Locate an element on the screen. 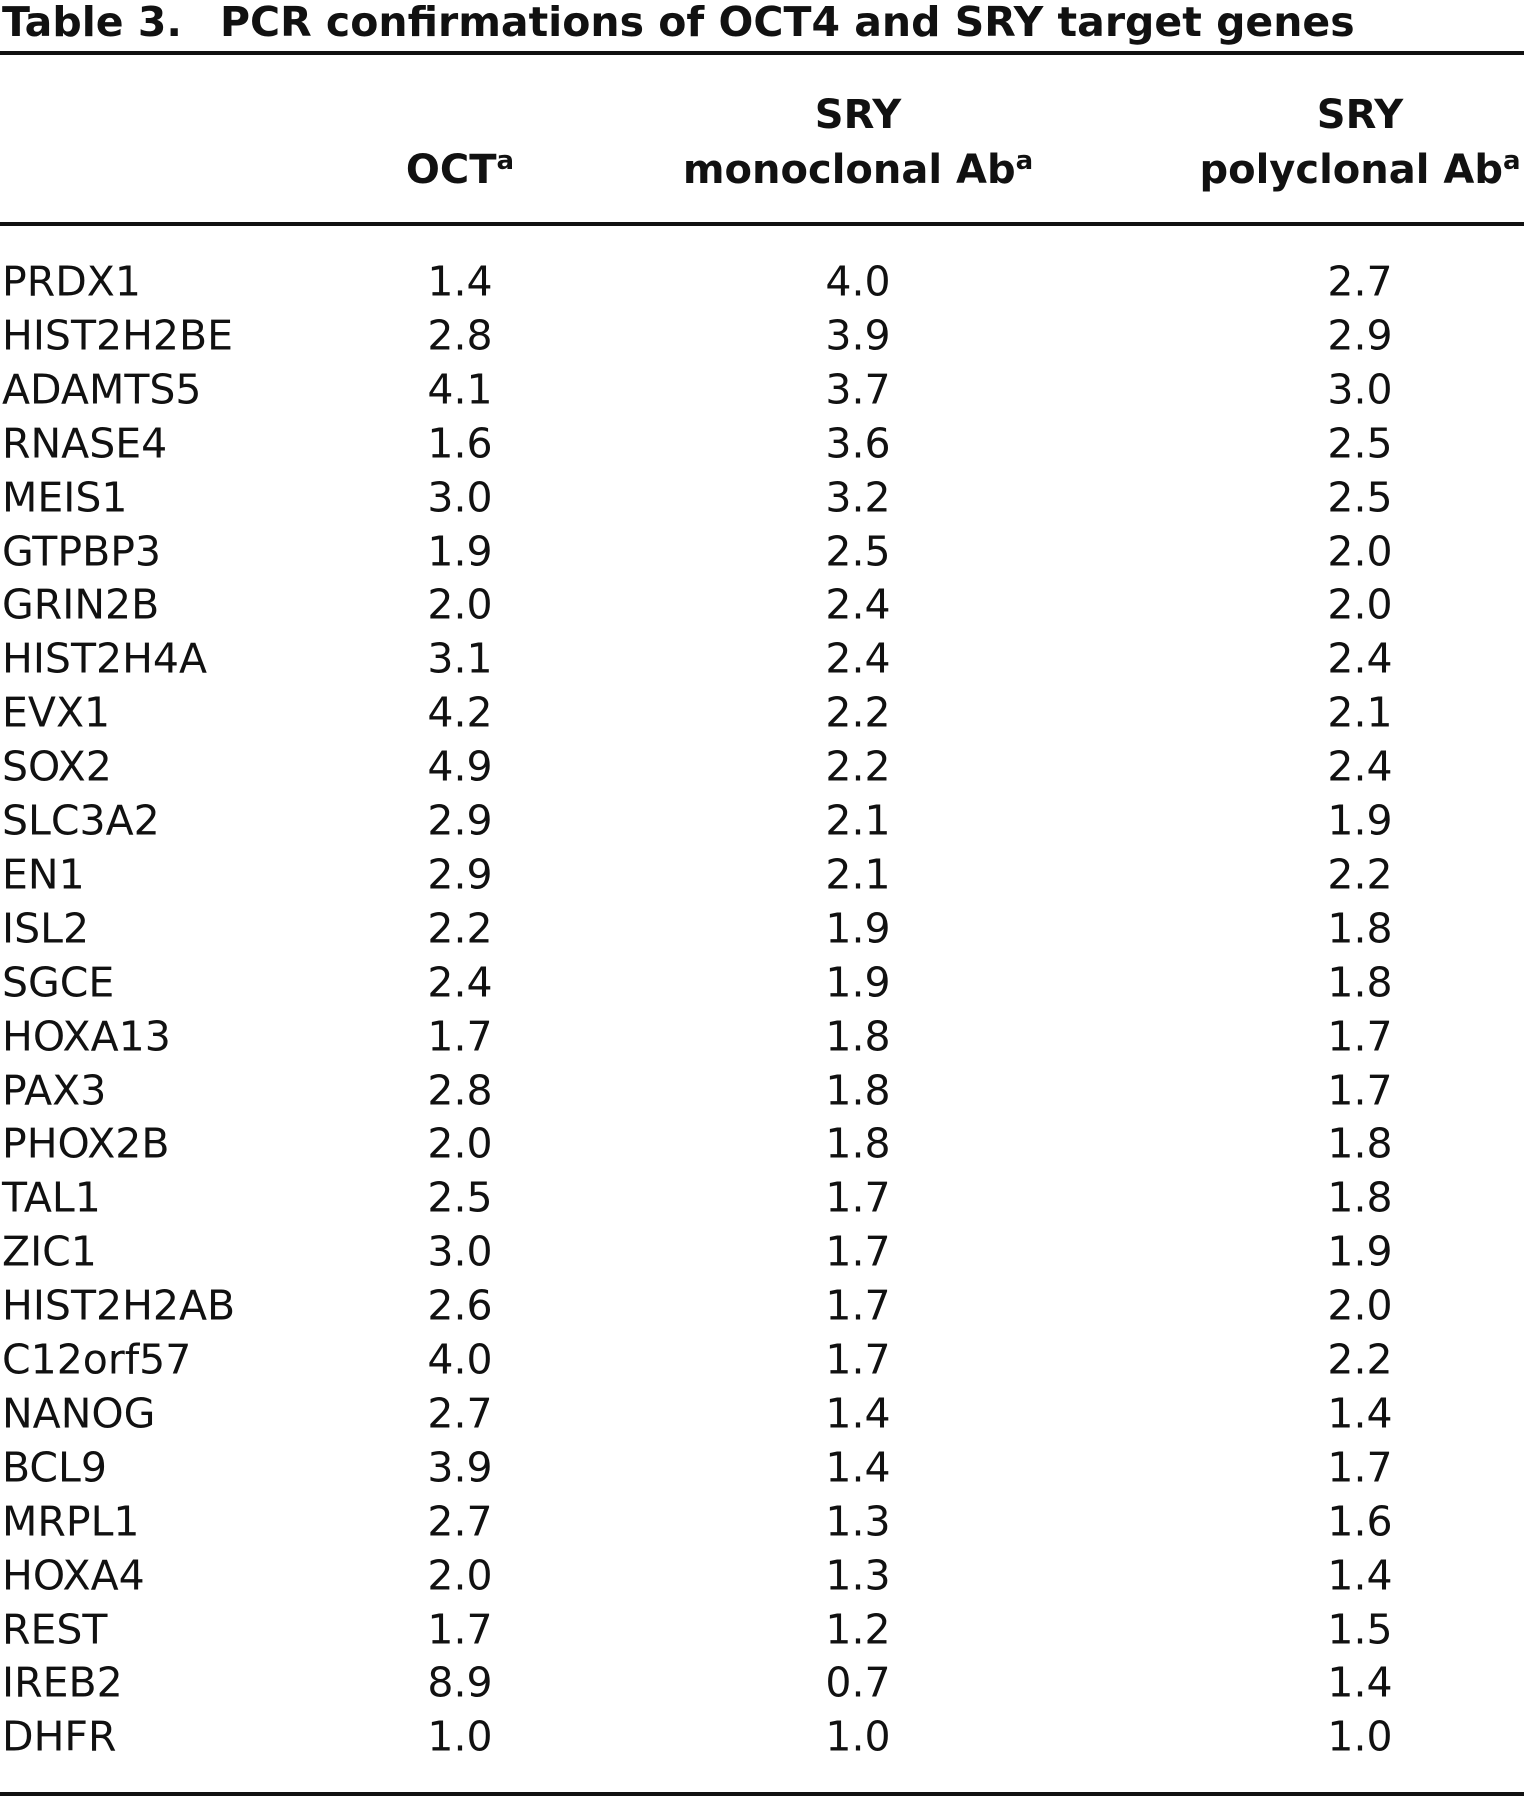  gene-name: IREB2 is located at coordinates (62, 1682).